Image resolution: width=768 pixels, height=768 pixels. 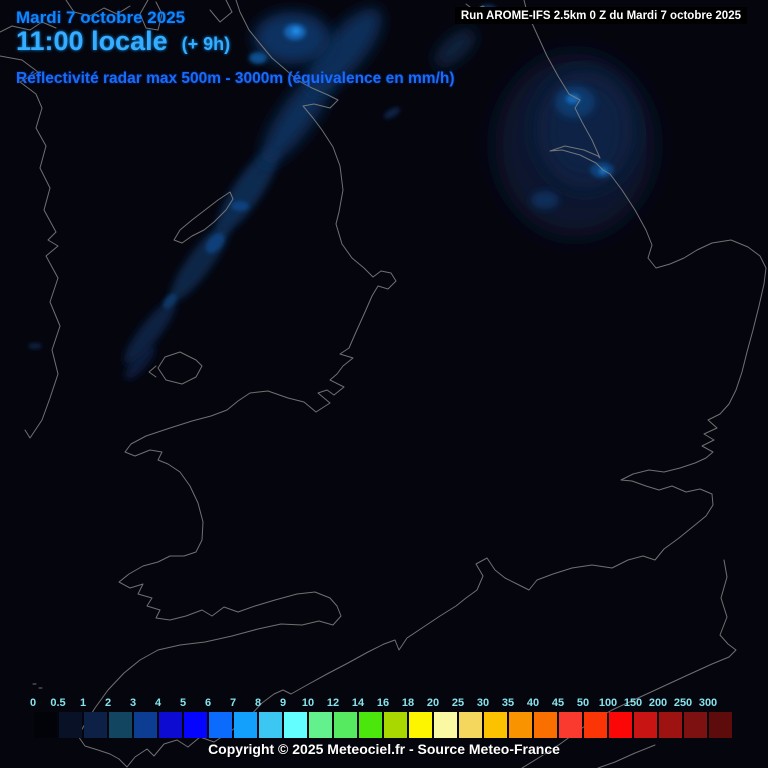 What do you see at coordinates (151, 15) in the screenshot?
I see `coastline-rhins-peninsula` at bounding box center [151, 15].